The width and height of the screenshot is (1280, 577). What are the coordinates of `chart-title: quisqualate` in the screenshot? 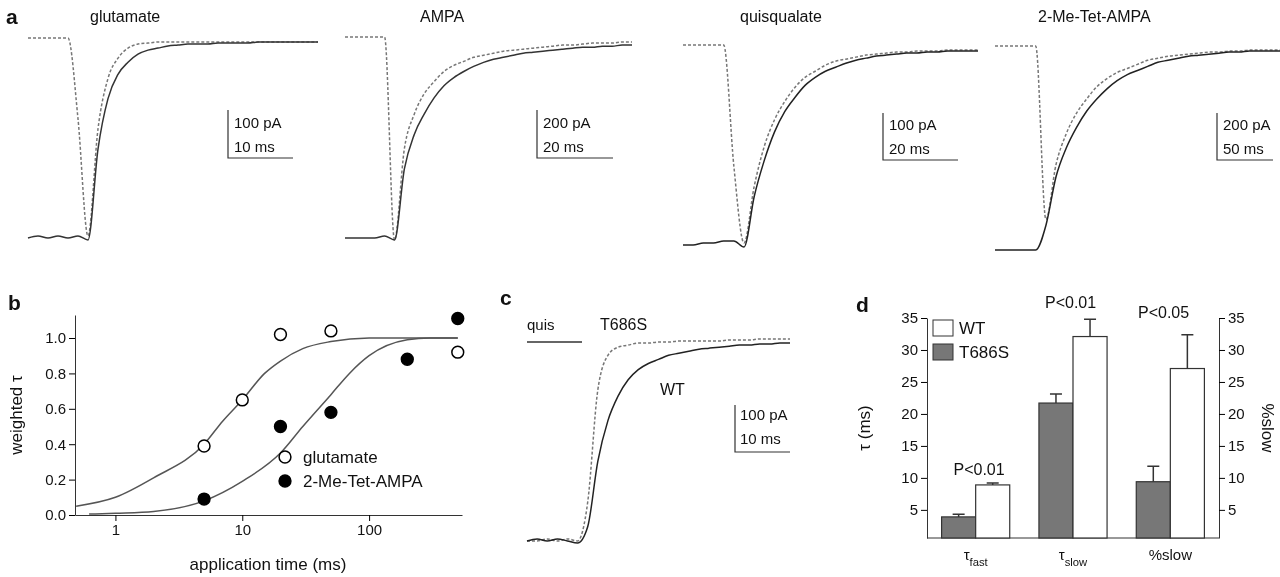 It's located at (781, 16).